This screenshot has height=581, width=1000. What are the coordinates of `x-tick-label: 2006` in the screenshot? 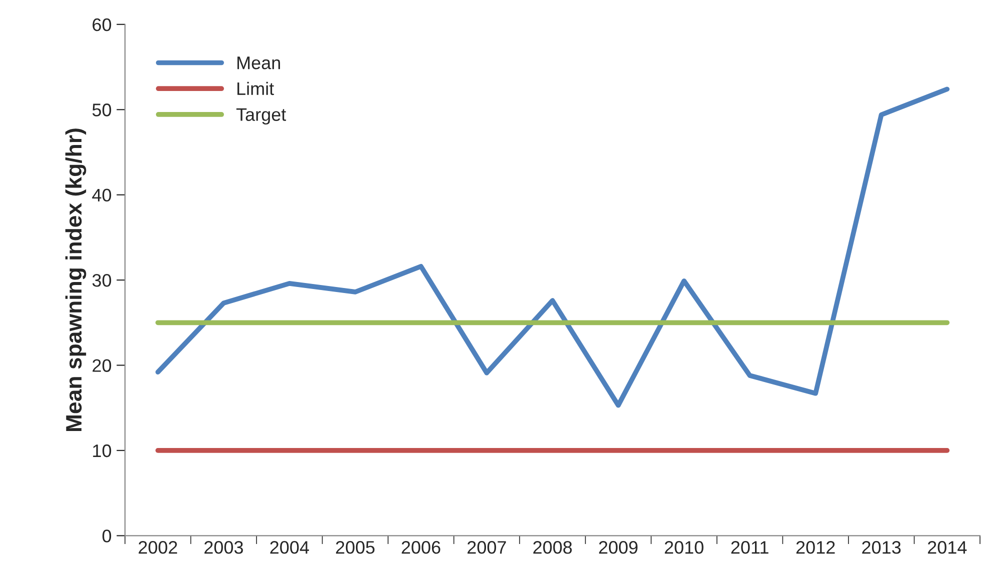 It's located at (421, 547).